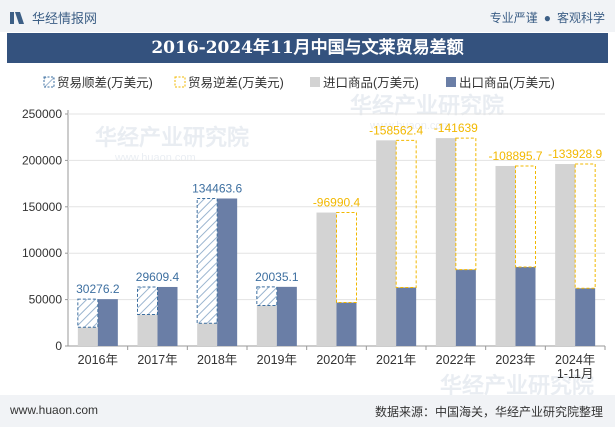  What do you see at coordinates (42, 253) in the screenshot?
I see `y-tick-label: 100000` at bounding box center [42, 253].